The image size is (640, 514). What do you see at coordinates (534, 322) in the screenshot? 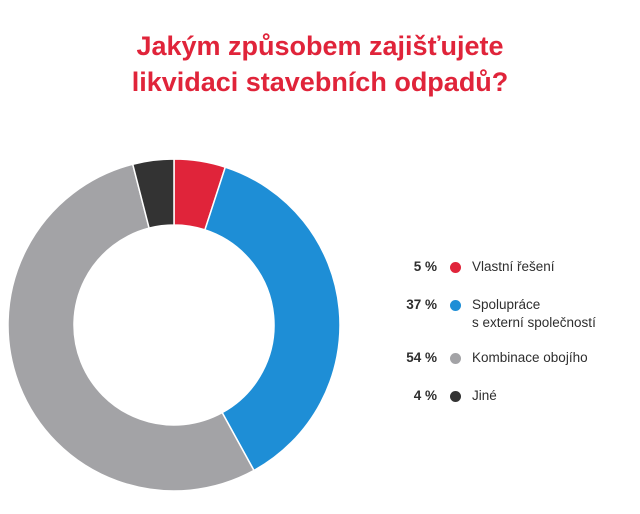
I see `legend-label-line-2: s externí společností` at bounding box center [534, 322].